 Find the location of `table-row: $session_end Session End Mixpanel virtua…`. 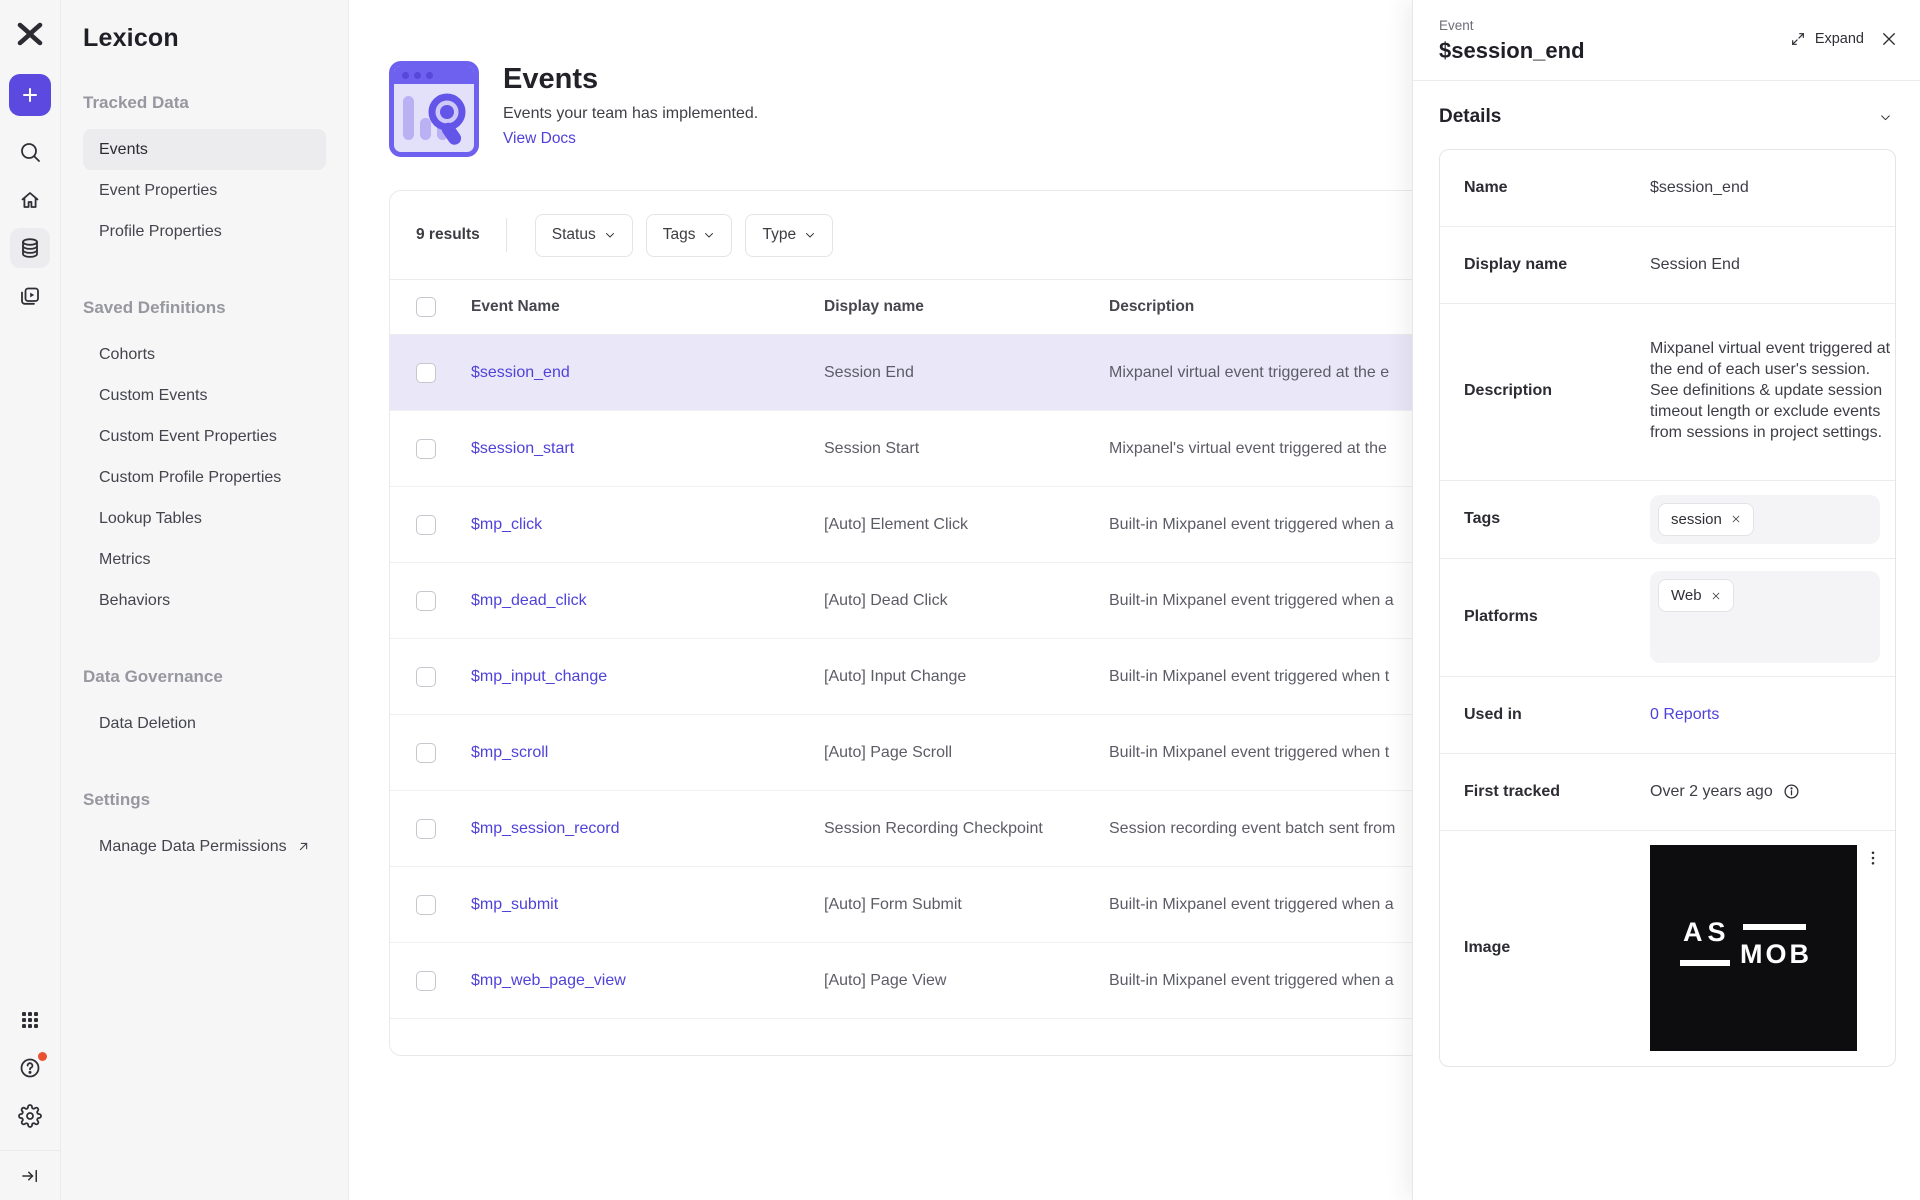

table-row: $session_end Session End Mixpanel virtua… is located at coordinates (994, 373).